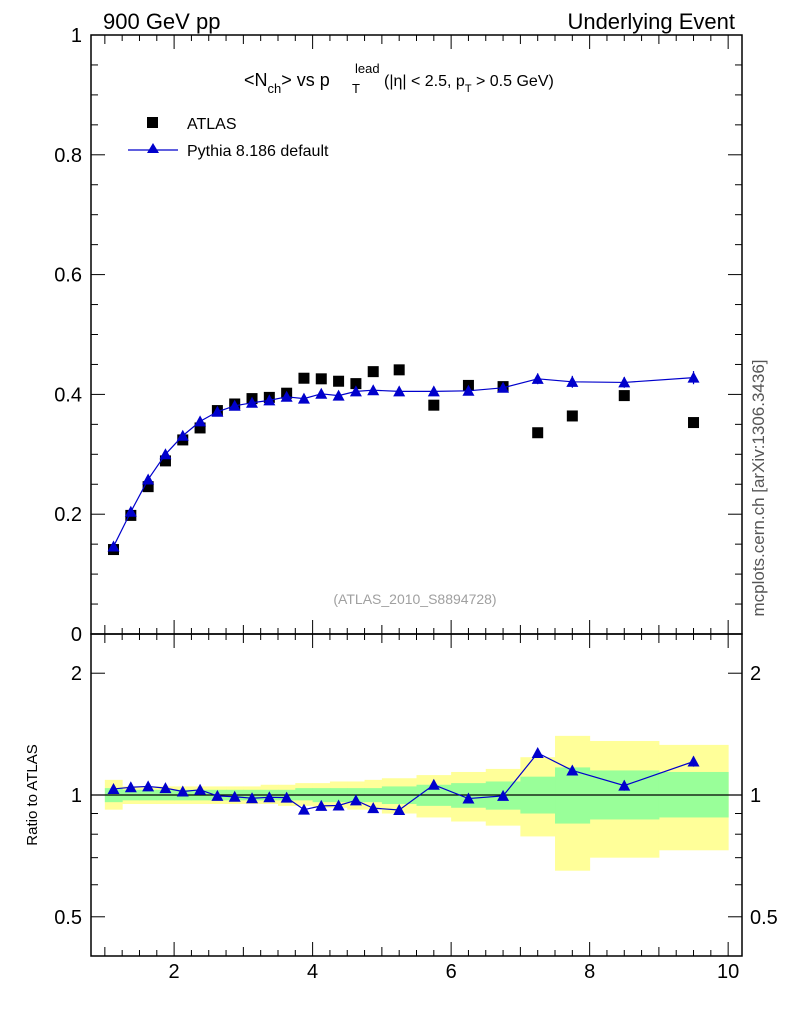 This screenshot has height=1024, width=786. What do you see at coordinates (312, 972) in the screenshot?
I see `x-tick-label: 4` at bounding box center [312, 972].